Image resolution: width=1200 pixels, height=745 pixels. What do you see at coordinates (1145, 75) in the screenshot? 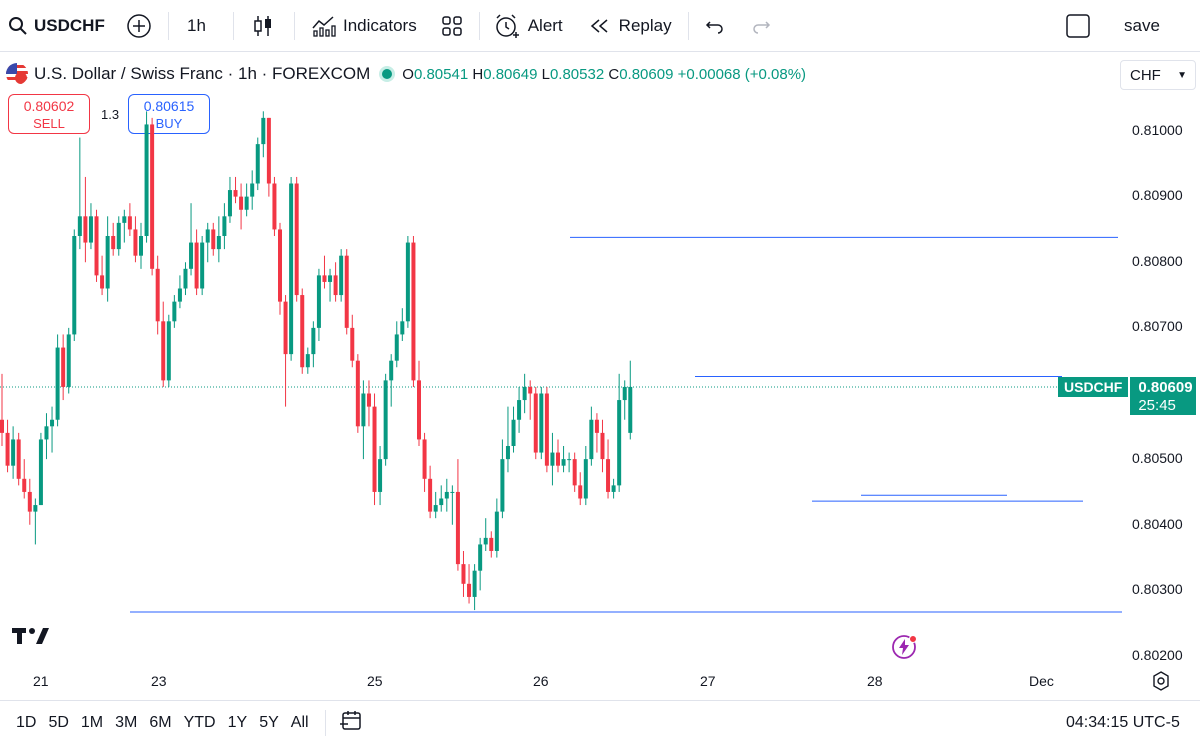
I see `currency-label: CHF` at bounding box center [1145, 75].